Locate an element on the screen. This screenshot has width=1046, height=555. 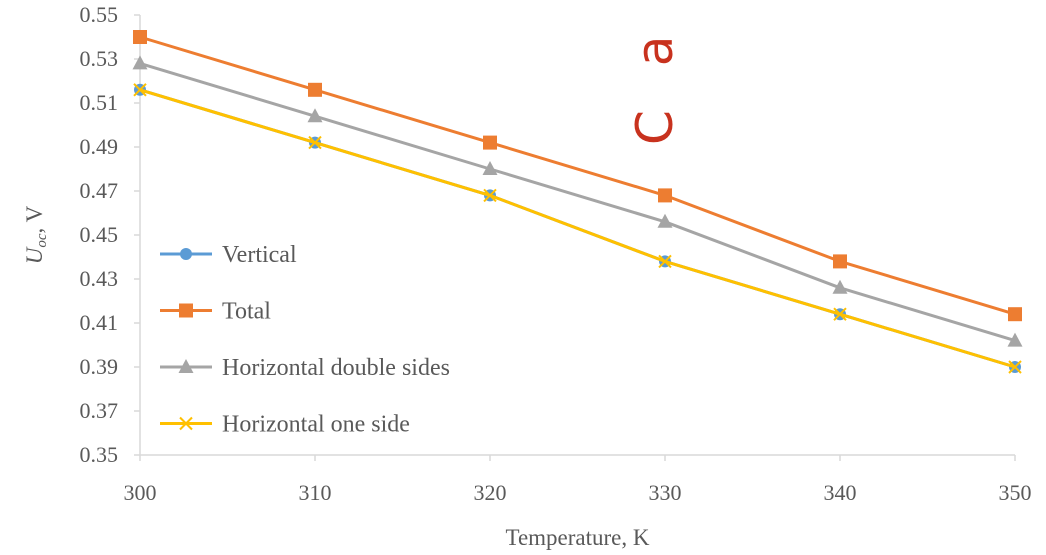
y-tick-label: 0.49 is located at coordinates (99, 146).